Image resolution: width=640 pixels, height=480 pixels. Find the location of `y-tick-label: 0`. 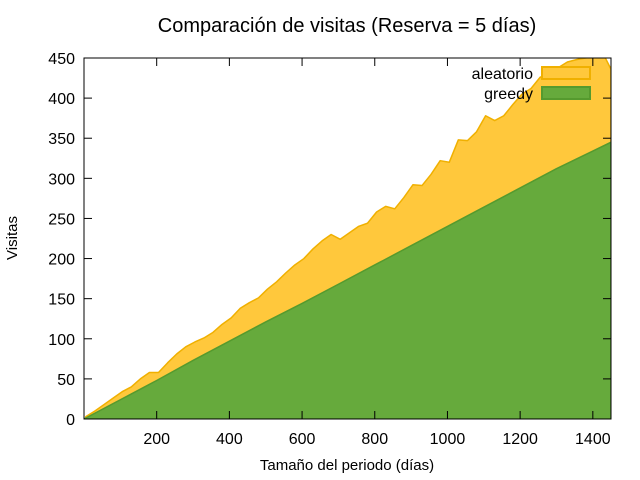

y-tick-label: 0 is located at coordinates (70, 420).